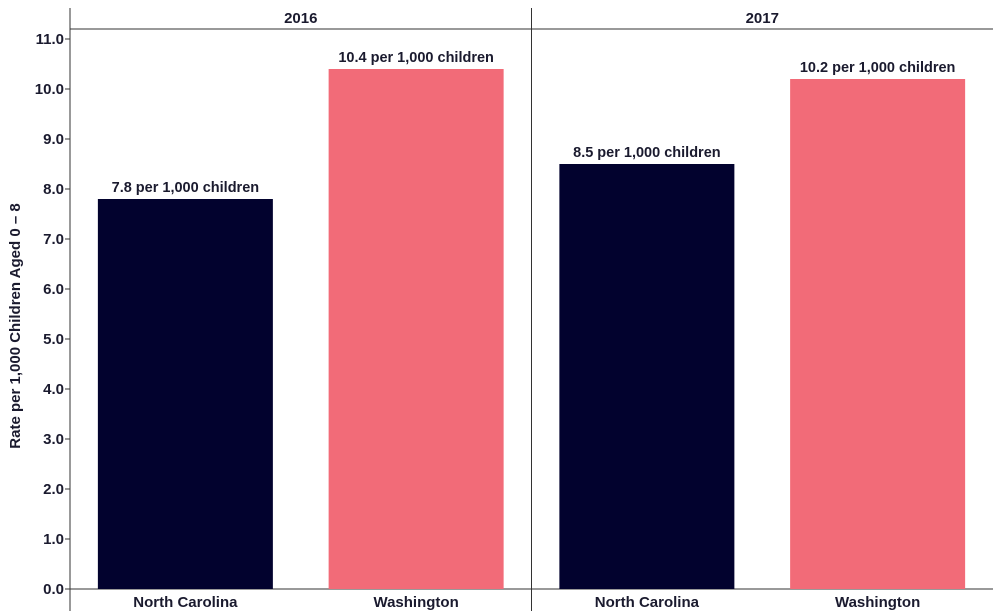 This screenshot has width=993, height=611. Describe the element at coordinates (186, 188) in the screenshot. I see `data-label: 7.8 per 1,000 children` at that location.